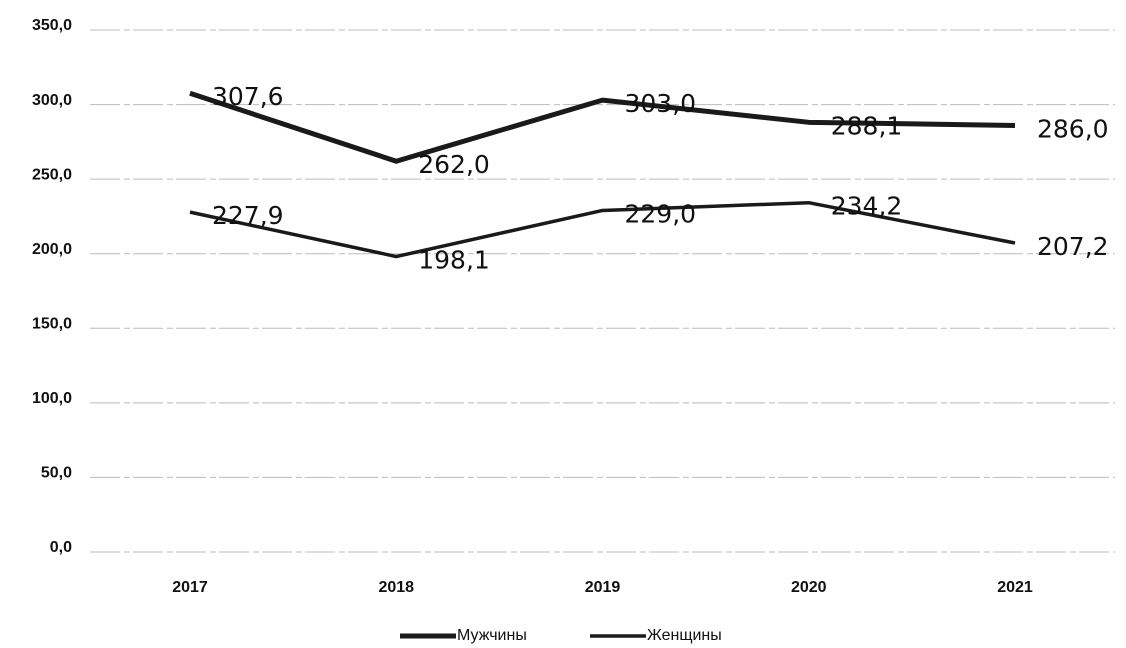 The height and width of the screenshot is (648, 1126). I want to click on x-tick-label: 2018, so click(396, 587).